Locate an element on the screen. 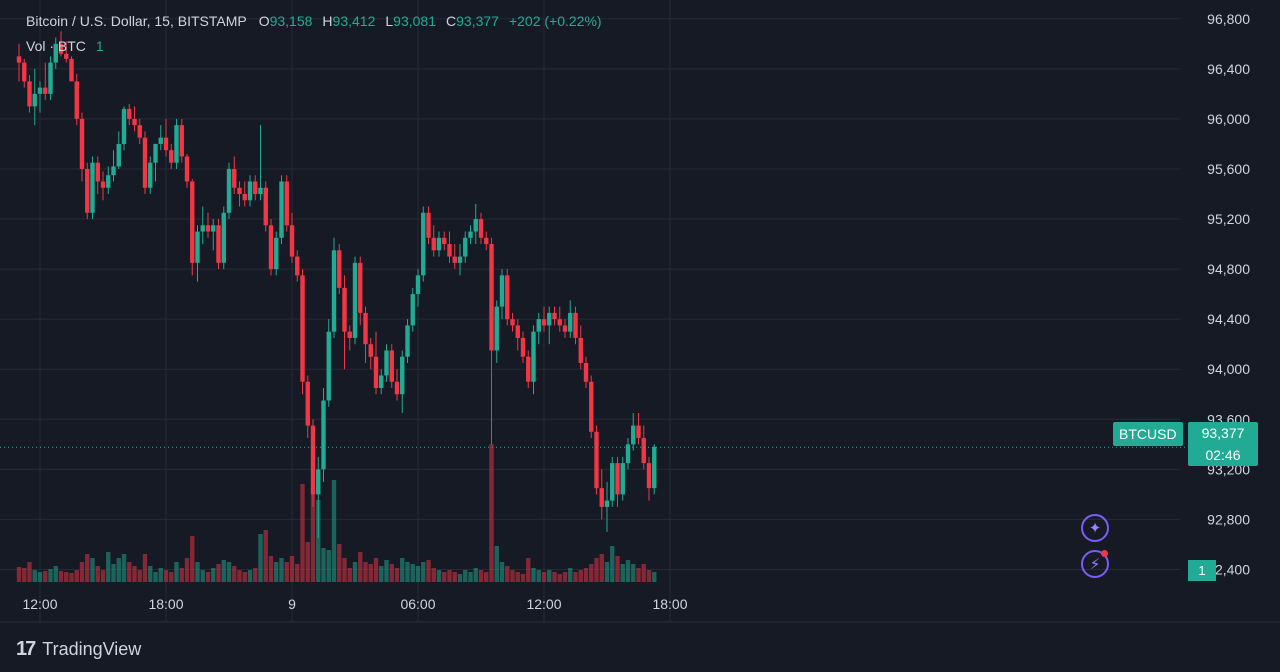 The image size is (1280, 672). symbol-tag: BTCUSD is located at coordinates (1148, 434).